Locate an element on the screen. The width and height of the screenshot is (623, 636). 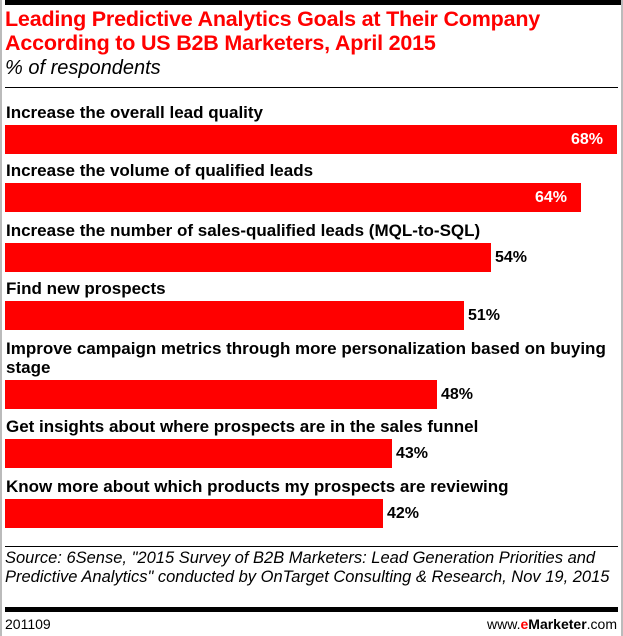
chart-subtitle: % of respondents is located at coordinates (83, 68).